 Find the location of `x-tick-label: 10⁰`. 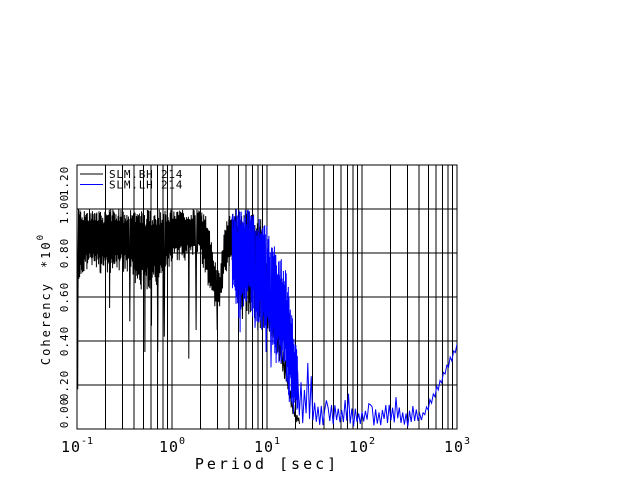

x-tick-label: 10⁰ is located at coordinates (172, 446).